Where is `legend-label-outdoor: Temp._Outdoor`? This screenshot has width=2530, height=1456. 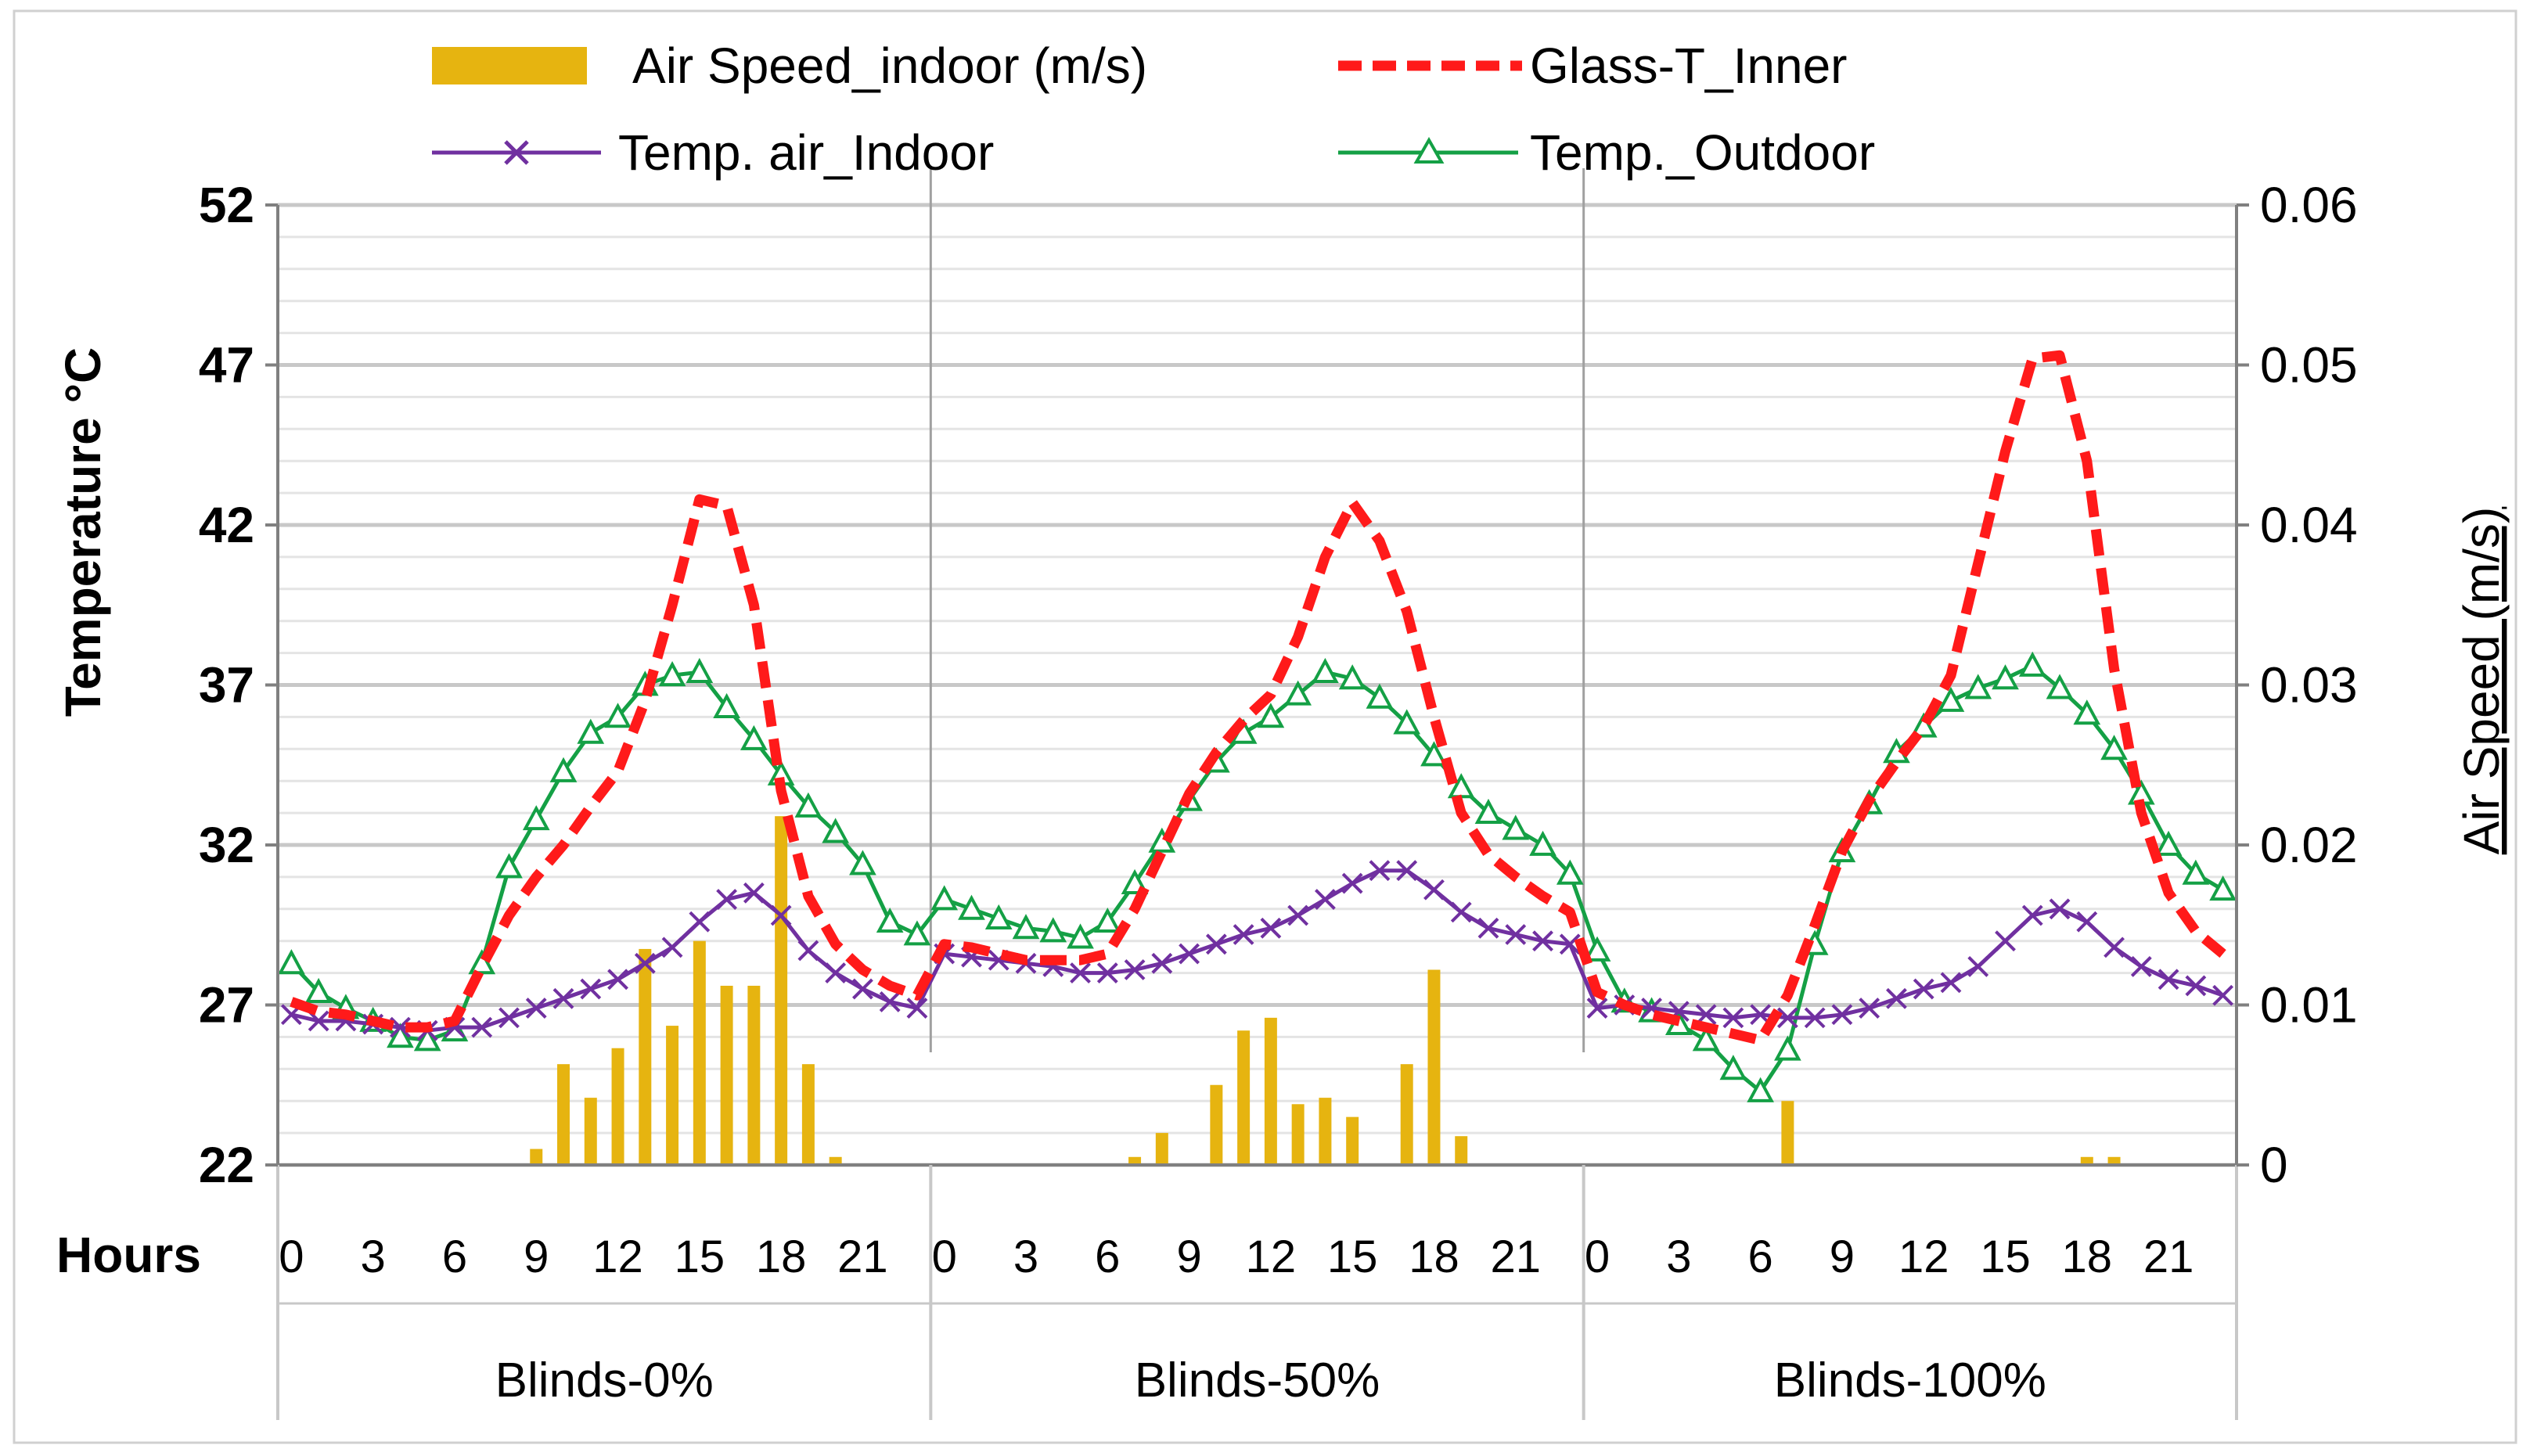 legend-label-outdoor: Temp._Outdoor is located at coordinates (1702, 152).